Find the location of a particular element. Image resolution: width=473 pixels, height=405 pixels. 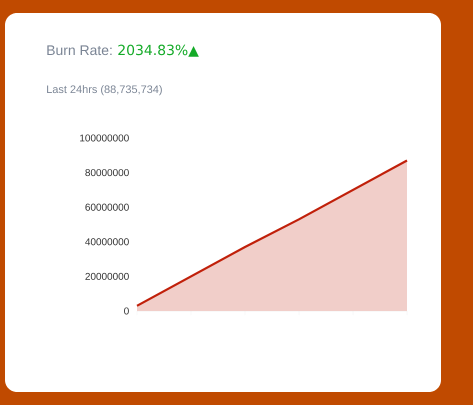

y-tick-label: 100000000 is located at coordinates (104, 138).